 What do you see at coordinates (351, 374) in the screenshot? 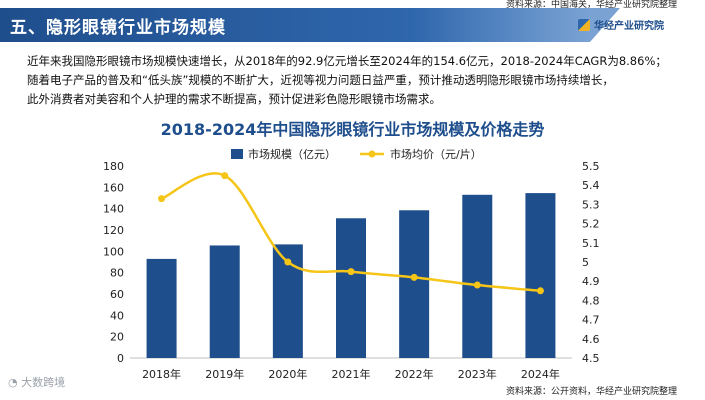
I see `x-tick-label: 2021年` at bounding box center [351, 374].